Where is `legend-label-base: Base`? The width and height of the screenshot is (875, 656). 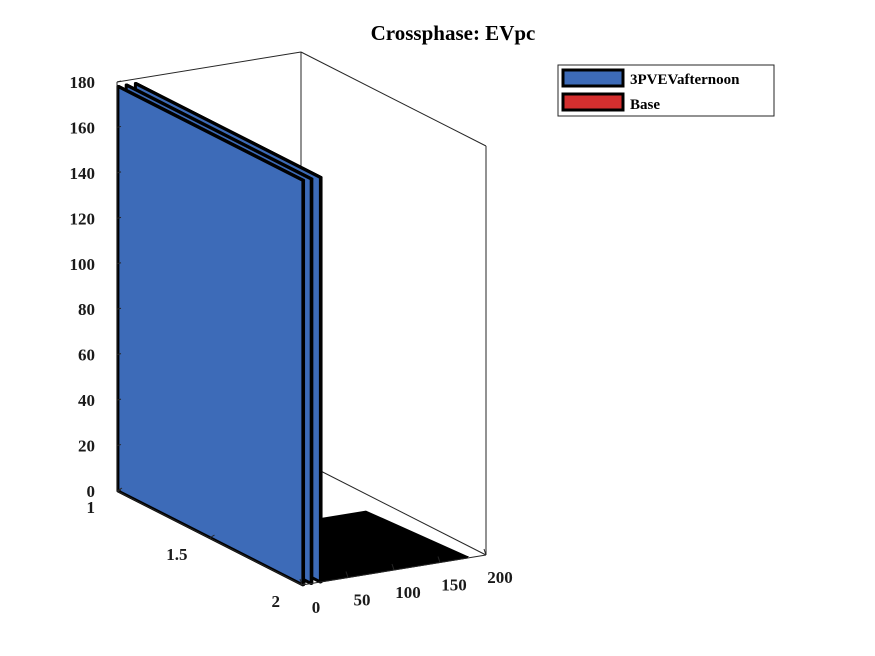 legend-label-base: Base is located at coordinates (645, 105).